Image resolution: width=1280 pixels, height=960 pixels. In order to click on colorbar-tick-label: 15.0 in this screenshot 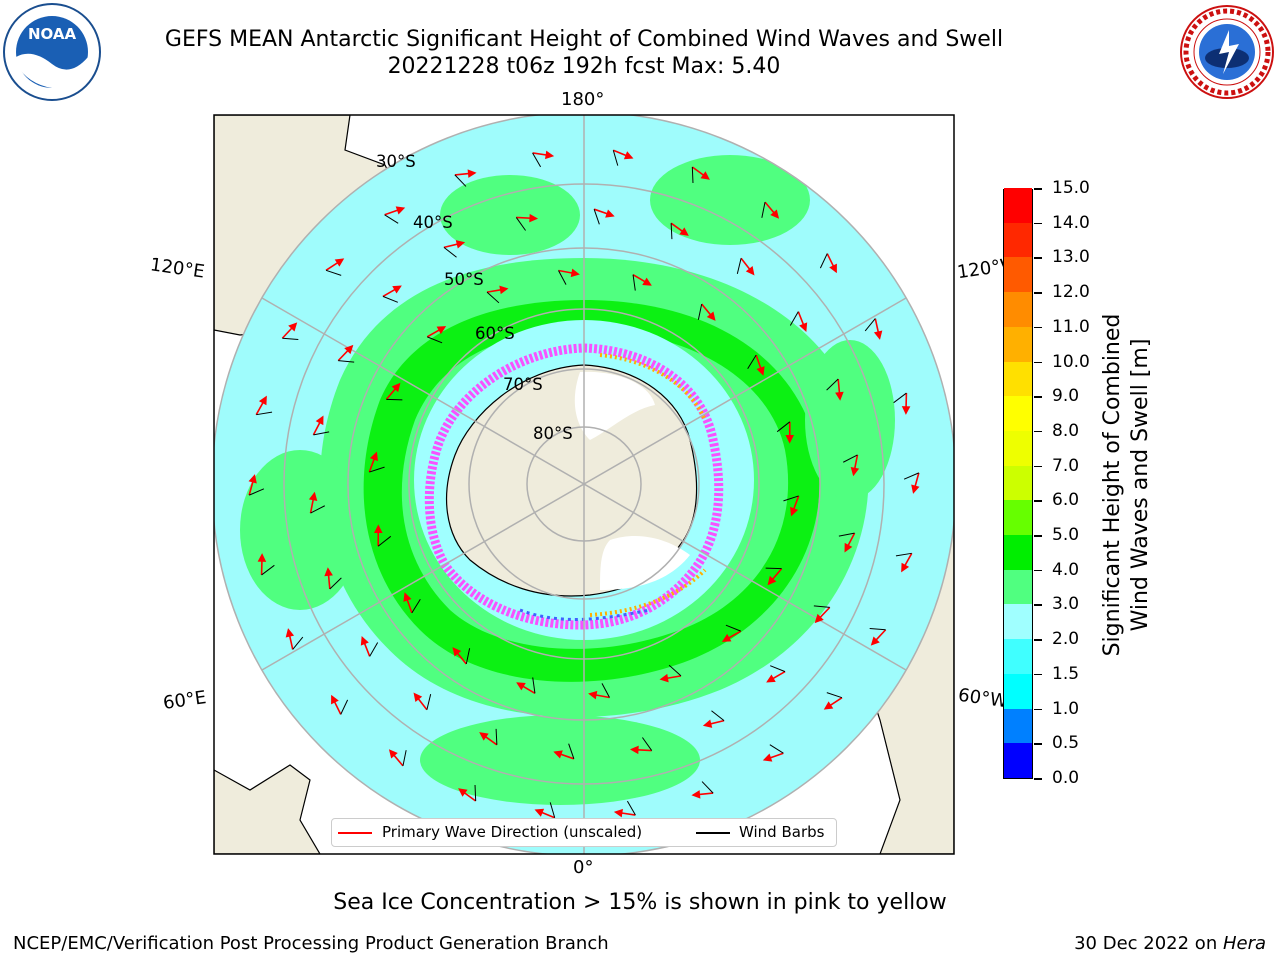, I will do `click(1071, 188)`.